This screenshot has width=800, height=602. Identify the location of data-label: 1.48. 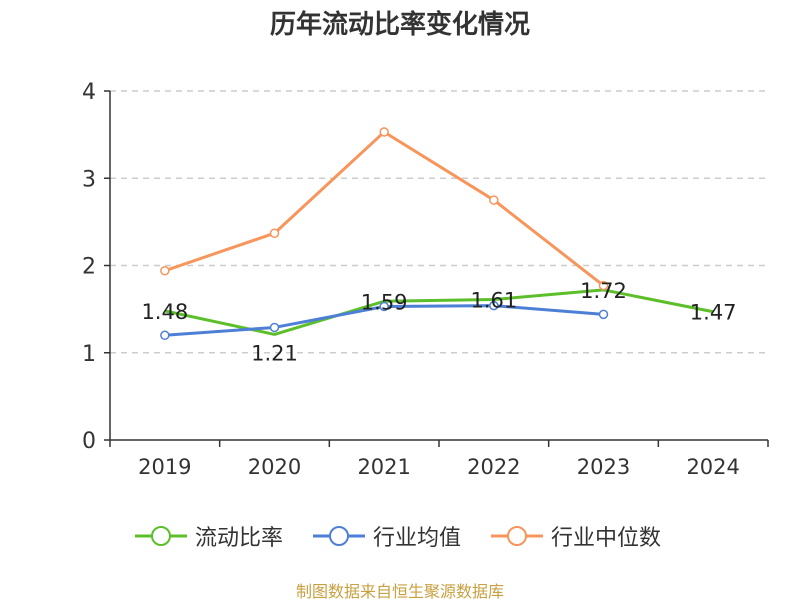
(164, 312).